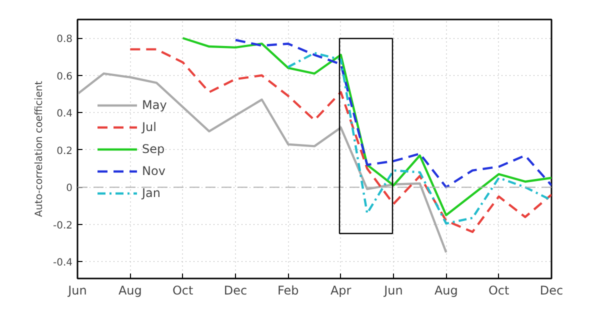 The height and width of the screenshot is (322, 598). What do you see at coordinates (288, 291) in the screenshot?
I see `x-tick-label: Feb` at bounding box center [288, 291].